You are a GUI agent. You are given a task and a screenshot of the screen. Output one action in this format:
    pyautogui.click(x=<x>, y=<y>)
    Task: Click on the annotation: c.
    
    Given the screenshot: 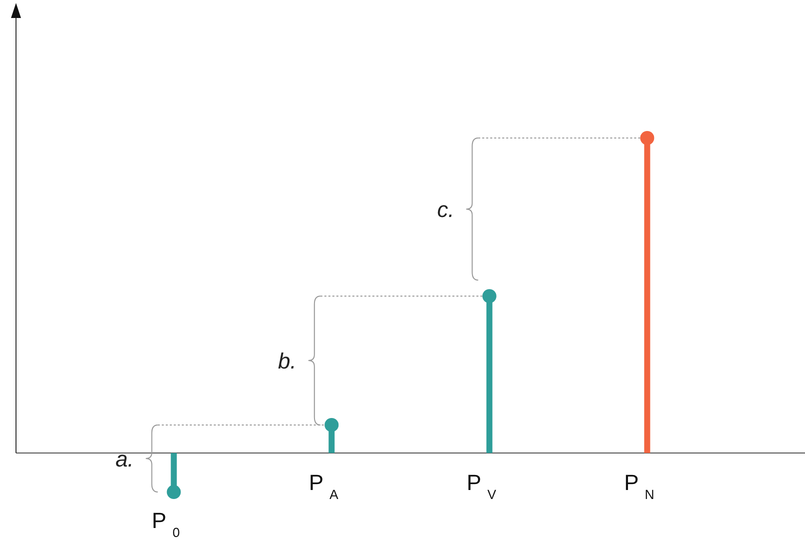 What is the action you would take?
    pyautogui.click(x=445, y=209)
    